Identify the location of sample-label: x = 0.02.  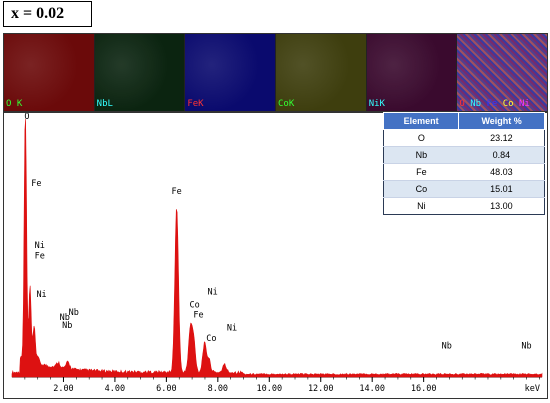
(47, 14).